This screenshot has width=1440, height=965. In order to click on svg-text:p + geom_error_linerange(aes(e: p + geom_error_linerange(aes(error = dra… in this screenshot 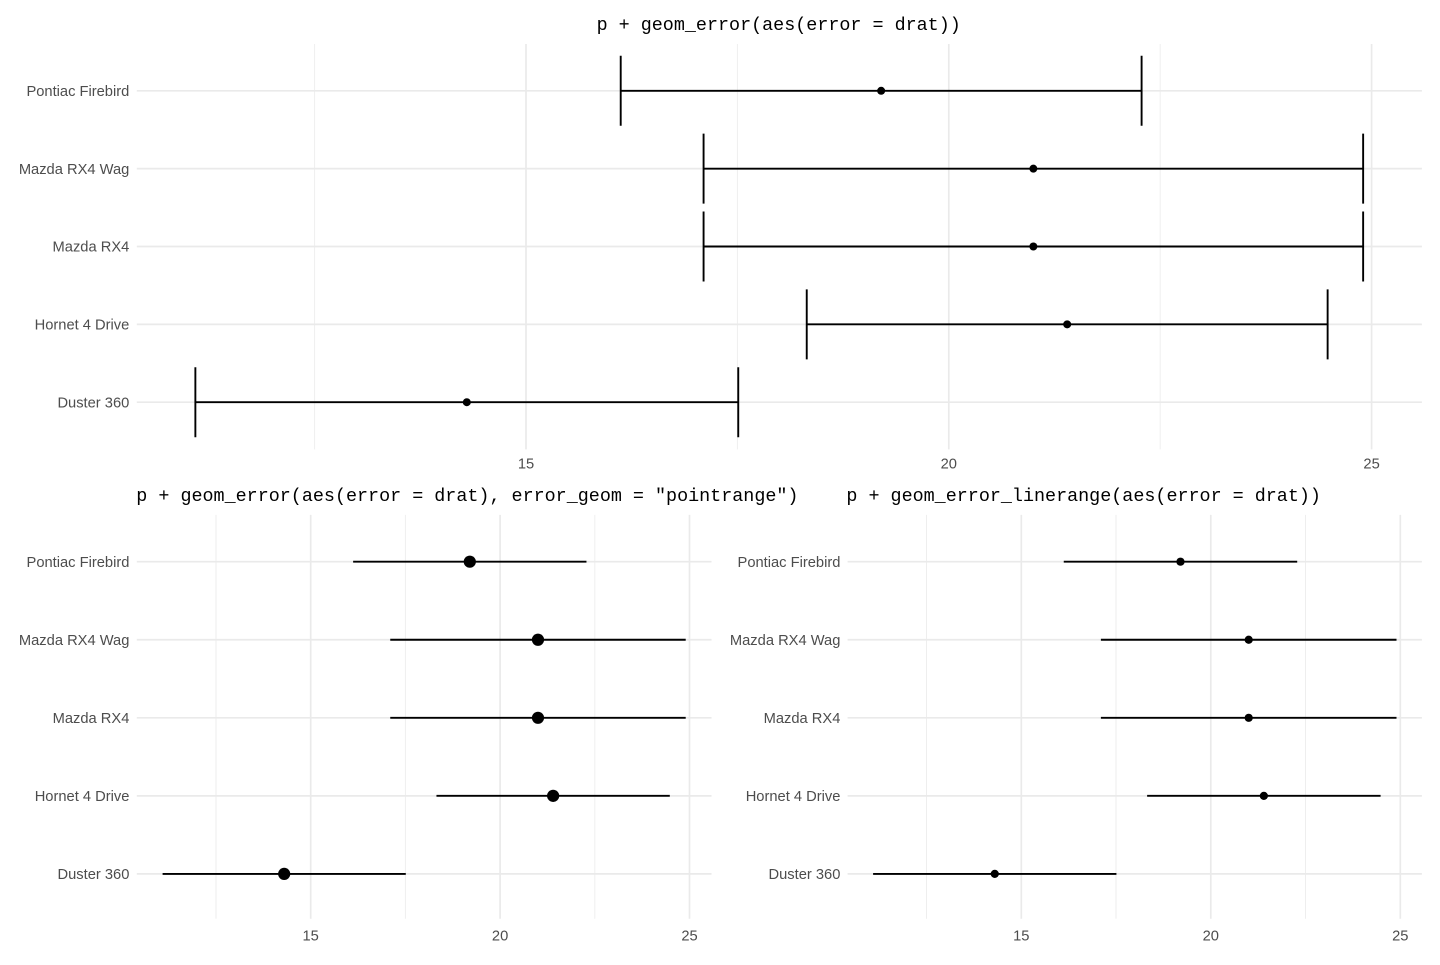, I will do `click(1083, 496)`.